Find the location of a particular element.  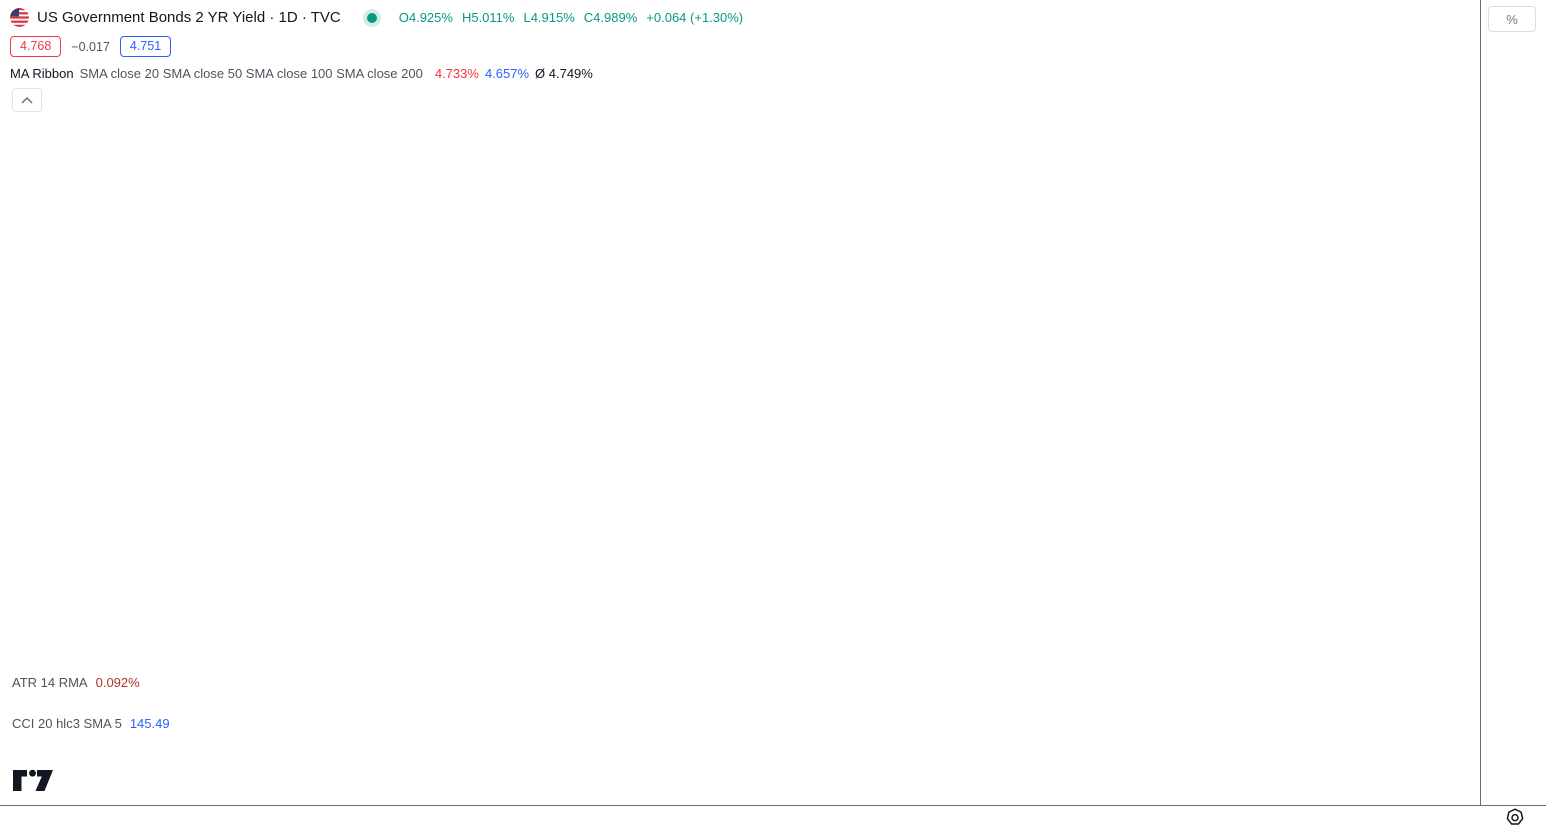

axis-settings-gear-icon is located at coordinates (1515, 818).